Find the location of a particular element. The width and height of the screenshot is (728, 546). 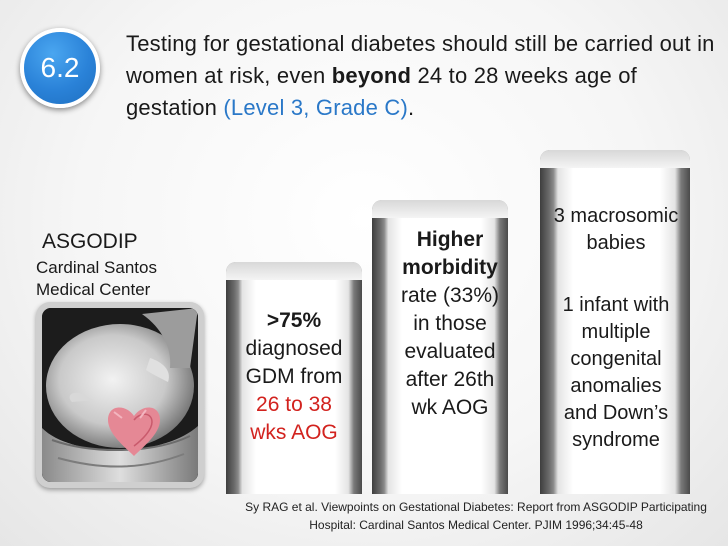

step-3-line-7: wk AOG is located at coordinates (450, 407).